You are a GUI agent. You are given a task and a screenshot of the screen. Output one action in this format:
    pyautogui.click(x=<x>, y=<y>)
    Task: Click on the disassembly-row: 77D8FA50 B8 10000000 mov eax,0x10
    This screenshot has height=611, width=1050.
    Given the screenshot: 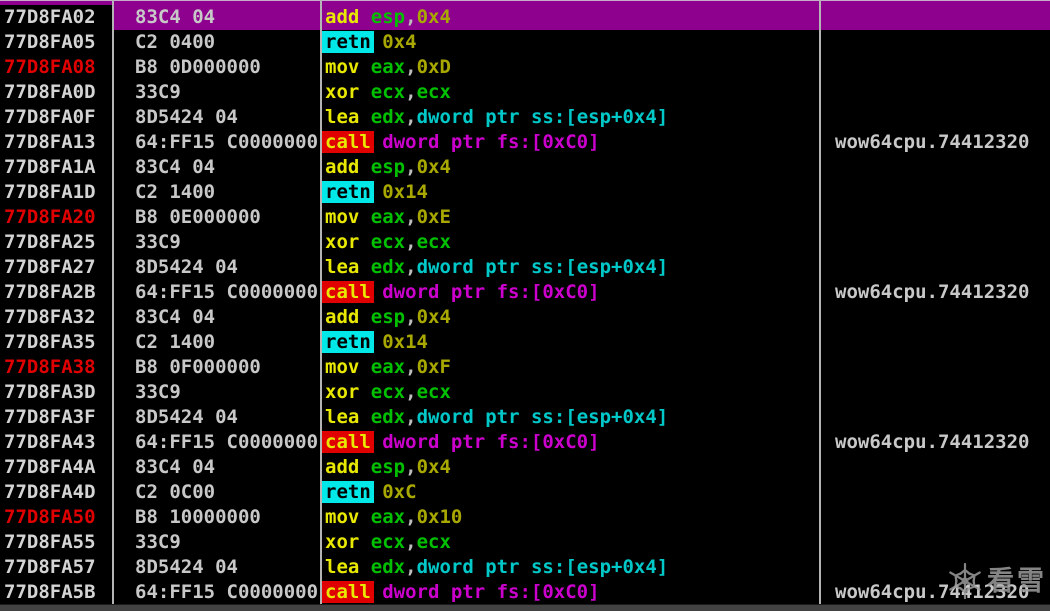 What is the action you would take?
    pyautogui.click(x=525, y=517)
    